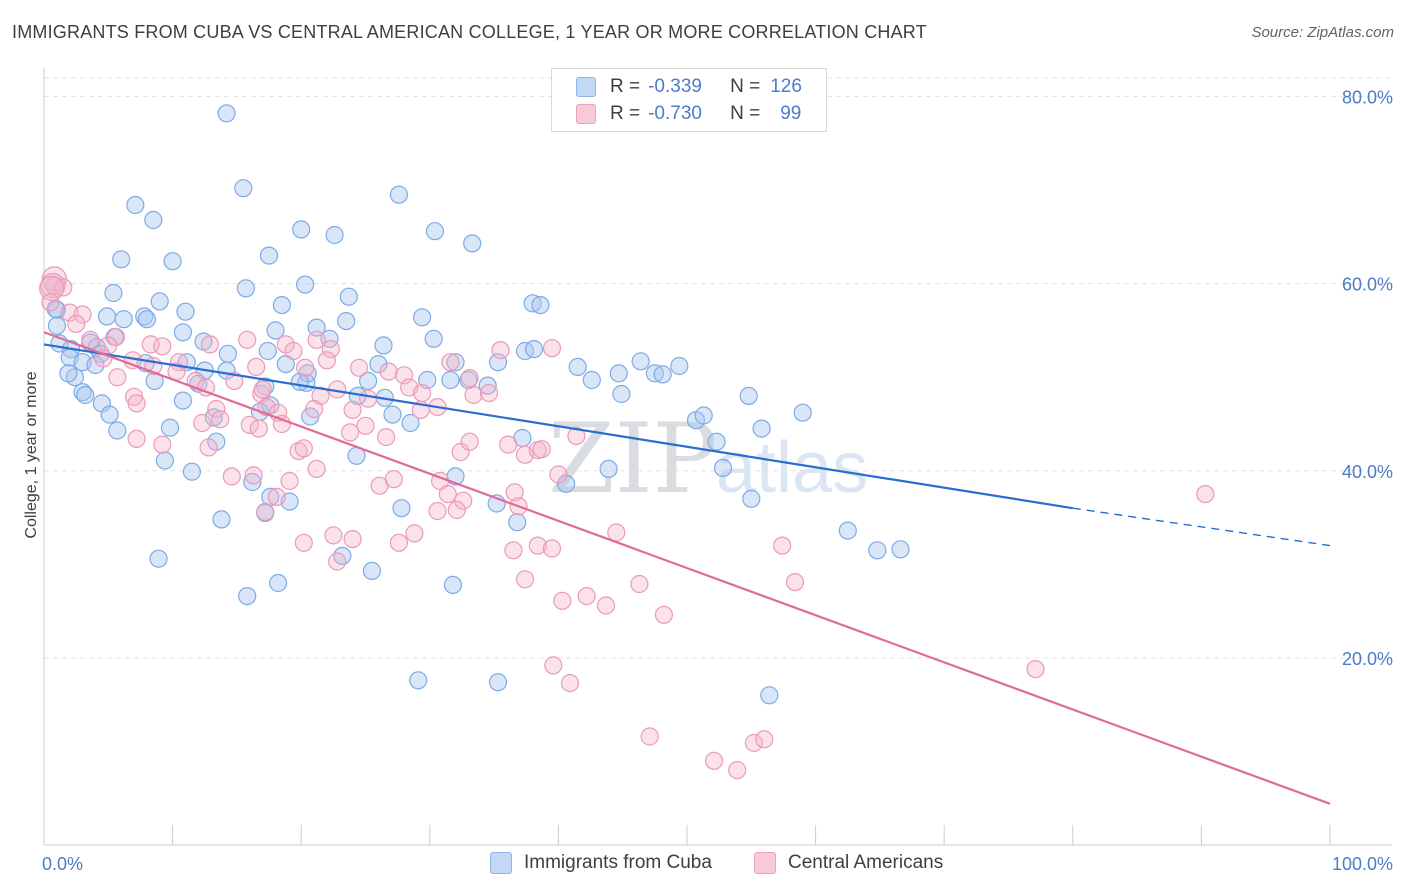  Describe the element at coordinates (1367, 472) in the screenshot. I see `y-tick-label: 40.0%` at that location.